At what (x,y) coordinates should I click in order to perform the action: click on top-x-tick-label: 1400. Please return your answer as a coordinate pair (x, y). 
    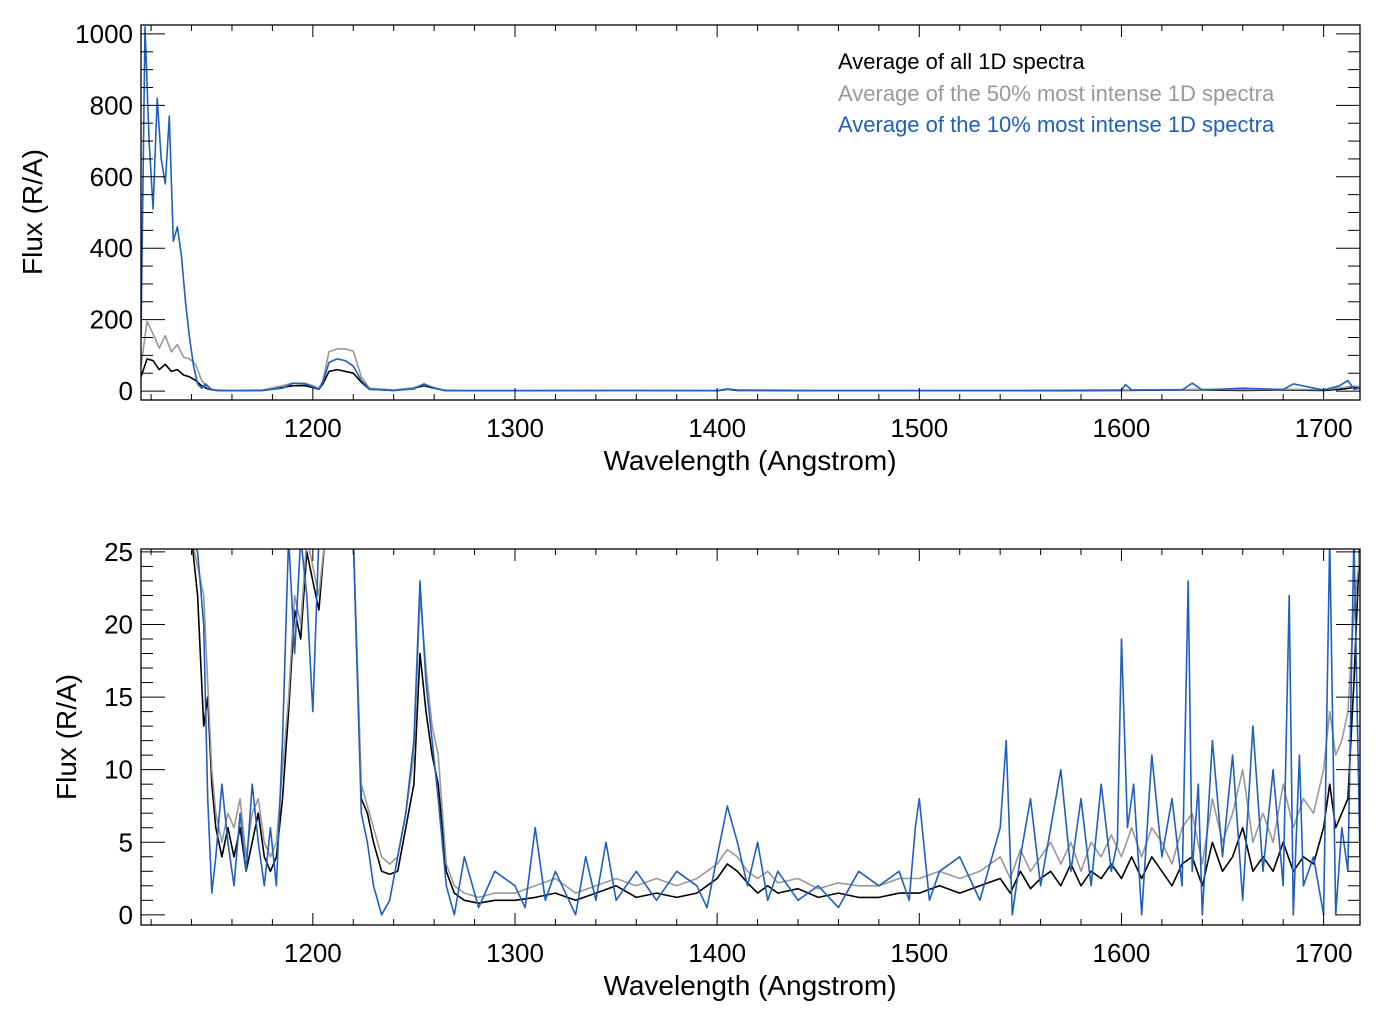
    Looking at the image, I should click on (717, 428).